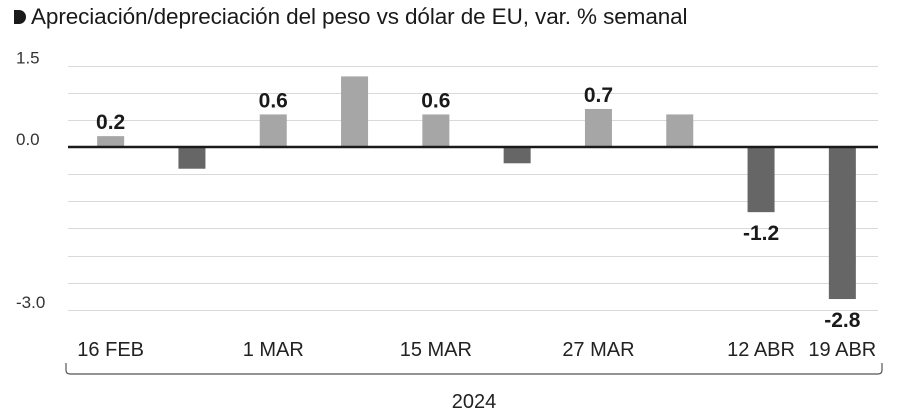  What do you see at coordinates (30, 302) in the screenshot?
I see `y-tick-label: -3.0` at bounding box center [30, 302].